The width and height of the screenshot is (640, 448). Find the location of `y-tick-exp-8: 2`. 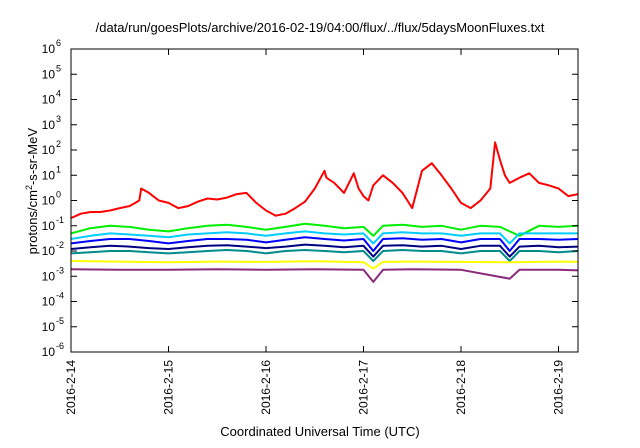

y-tick-exp-8: 2 is located at coordinates (58, 144).